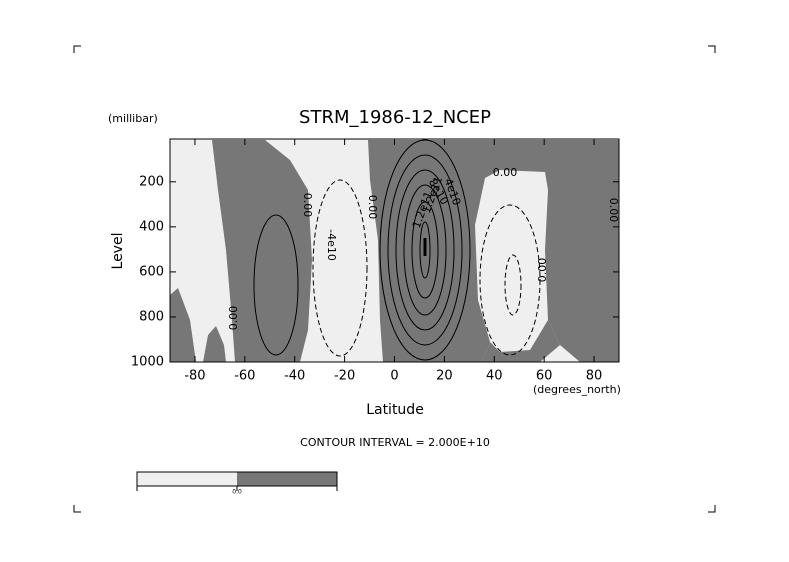  I want to click on y-tick-label: 200, so click(151, 181).